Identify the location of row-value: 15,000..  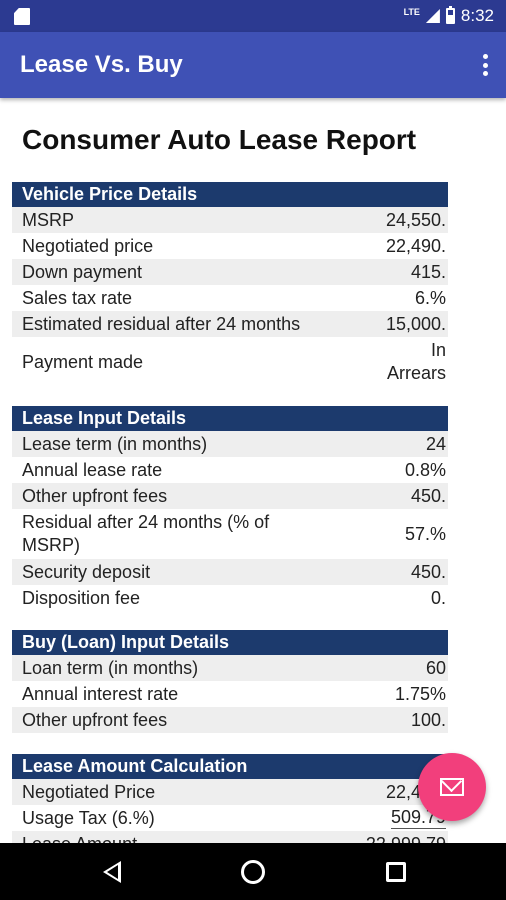
(415, 323).